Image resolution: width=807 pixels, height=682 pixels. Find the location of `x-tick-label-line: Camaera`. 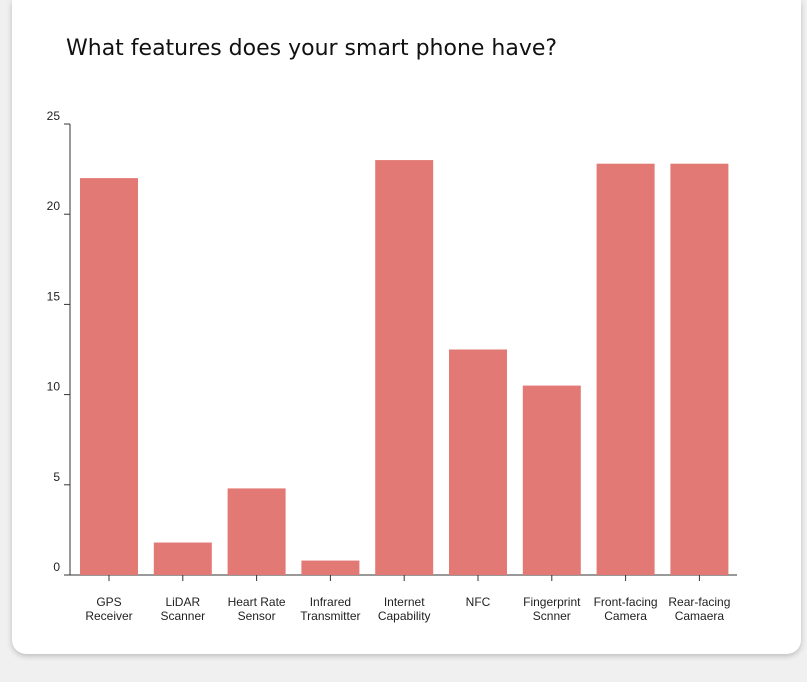

x-tick-label-line: Camaera is located at coordinates (700, 616).